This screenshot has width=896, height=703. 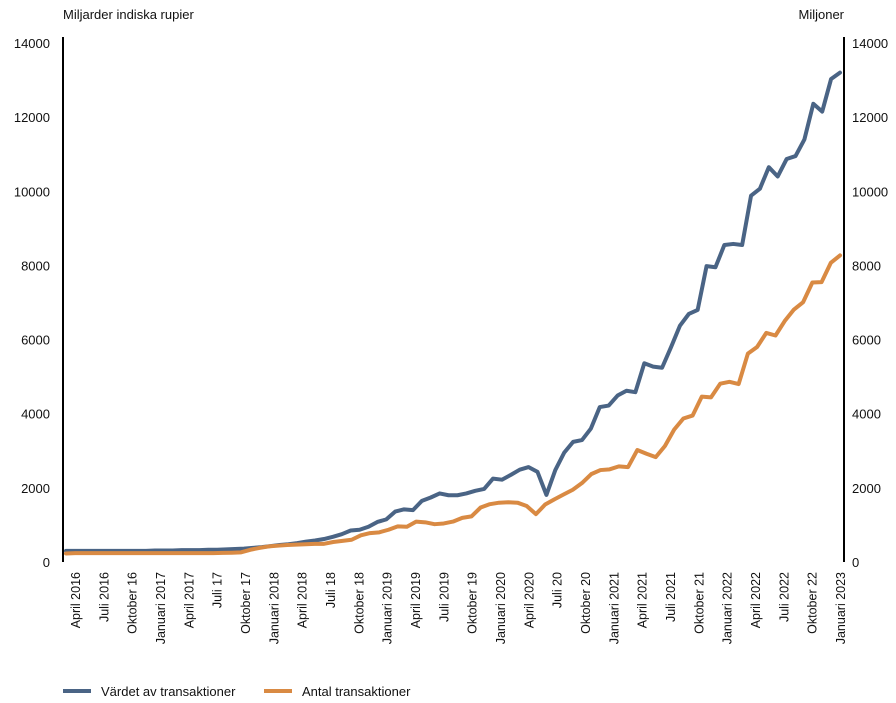 I want to click on x-tick-label: Juli 2019, so click(x=444, y=597).